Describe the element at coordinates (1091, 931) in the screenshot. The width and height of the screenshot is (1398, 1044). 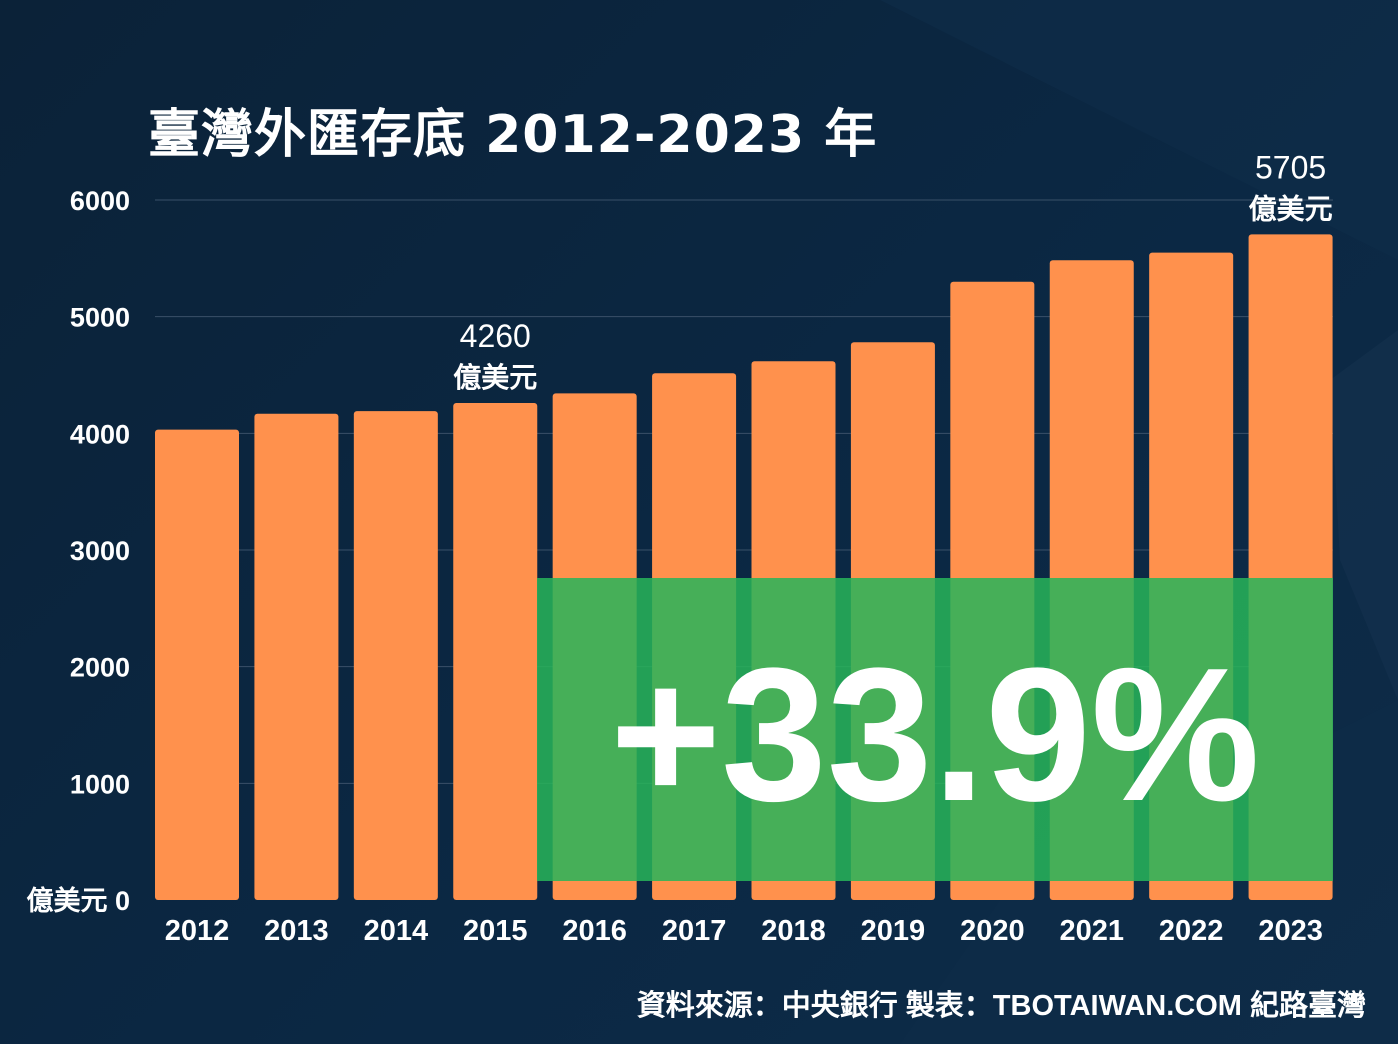
I see `x-tick-label: 2021` at that location.